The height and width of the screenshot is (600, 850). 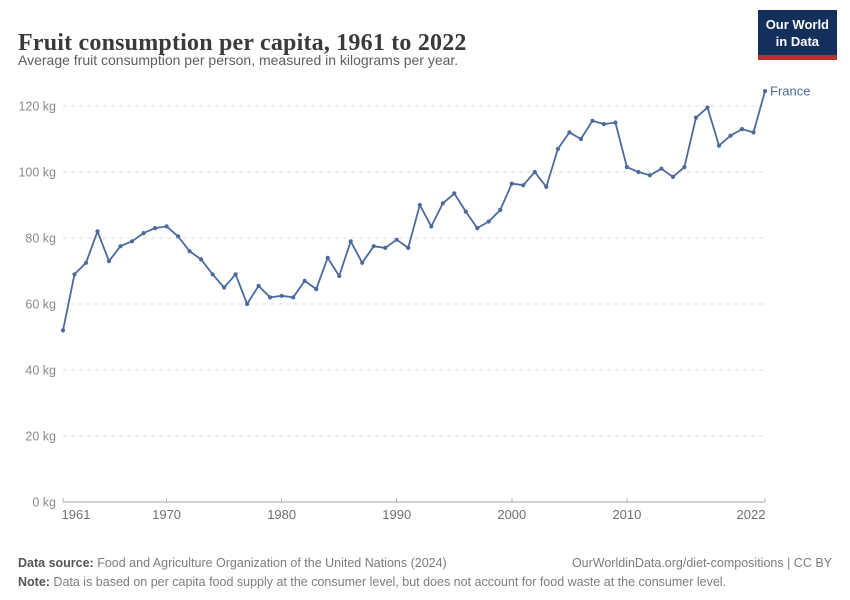 What do you see at coordinates (751, 514) in the screenshot?
I see `x-tick-label: 2022` at bounding box center [751, 514].